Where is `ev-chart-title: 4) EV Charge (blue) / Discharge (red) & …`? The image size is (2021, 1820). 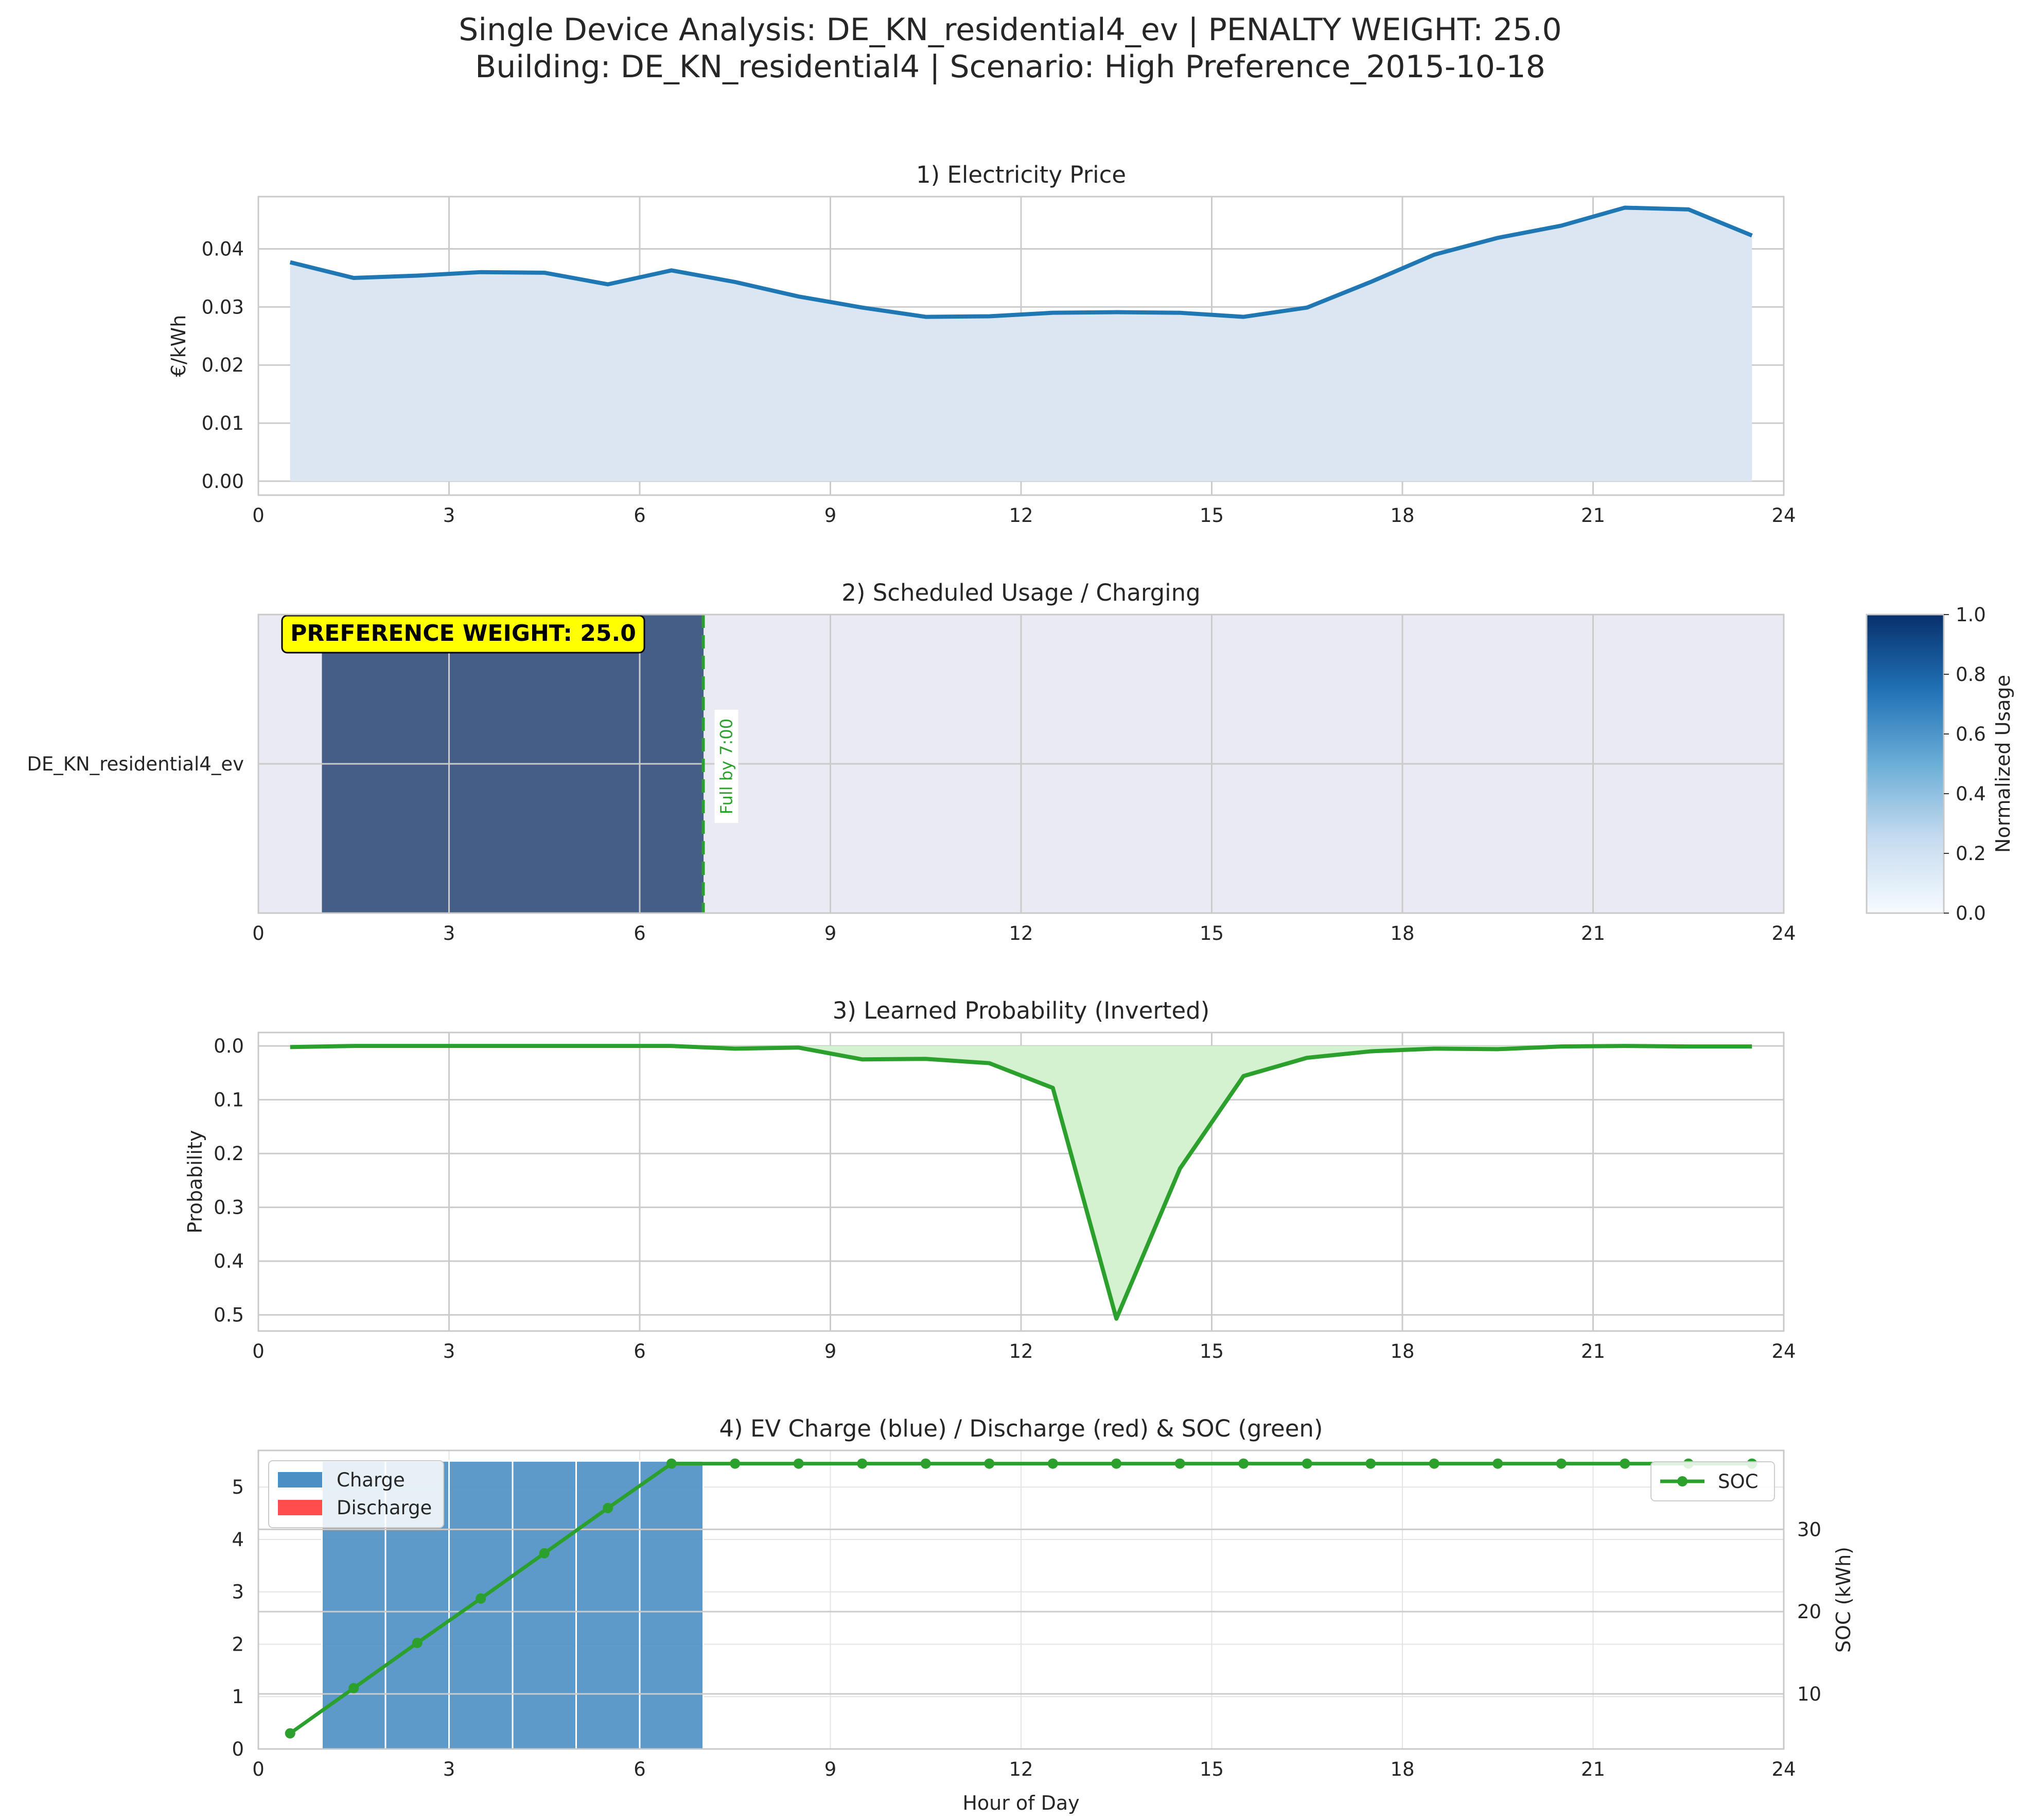
ev-chart-title: 4) EV Charge (blue) / Discharge (red) & … is located at coordinates (1021, 1428).